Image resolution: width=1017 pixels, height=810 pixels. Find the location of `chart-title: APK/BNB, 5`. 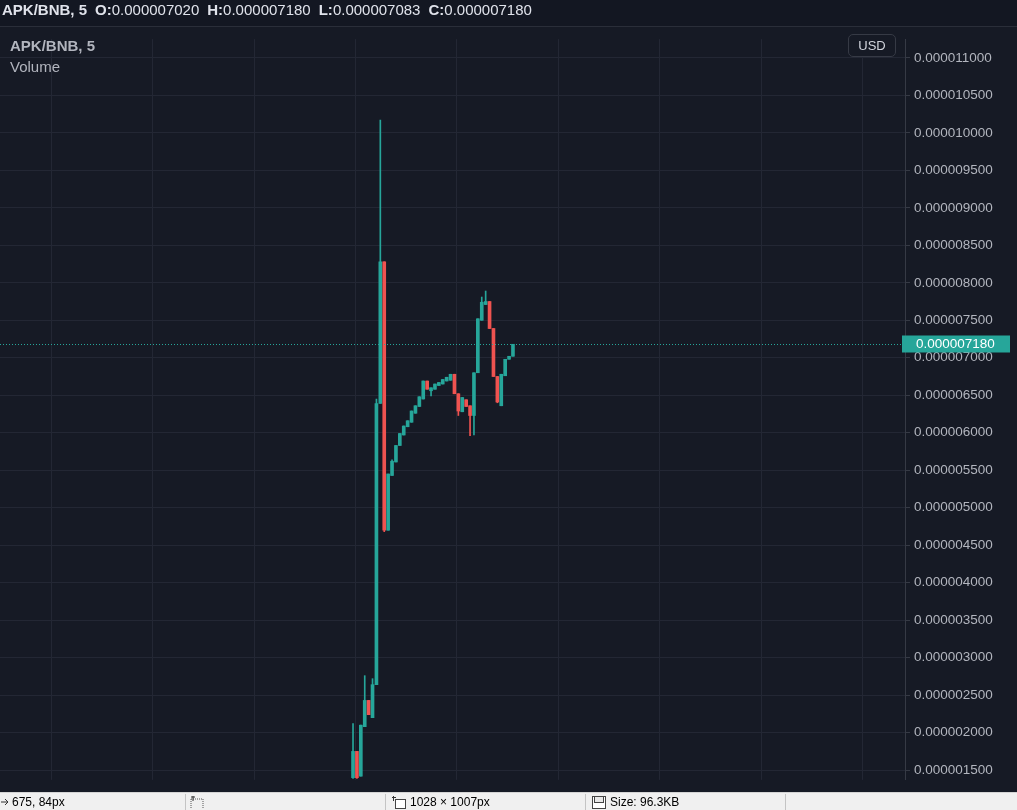

chart-title: APK/BNB, 5 is located at coordinates (45, 9).